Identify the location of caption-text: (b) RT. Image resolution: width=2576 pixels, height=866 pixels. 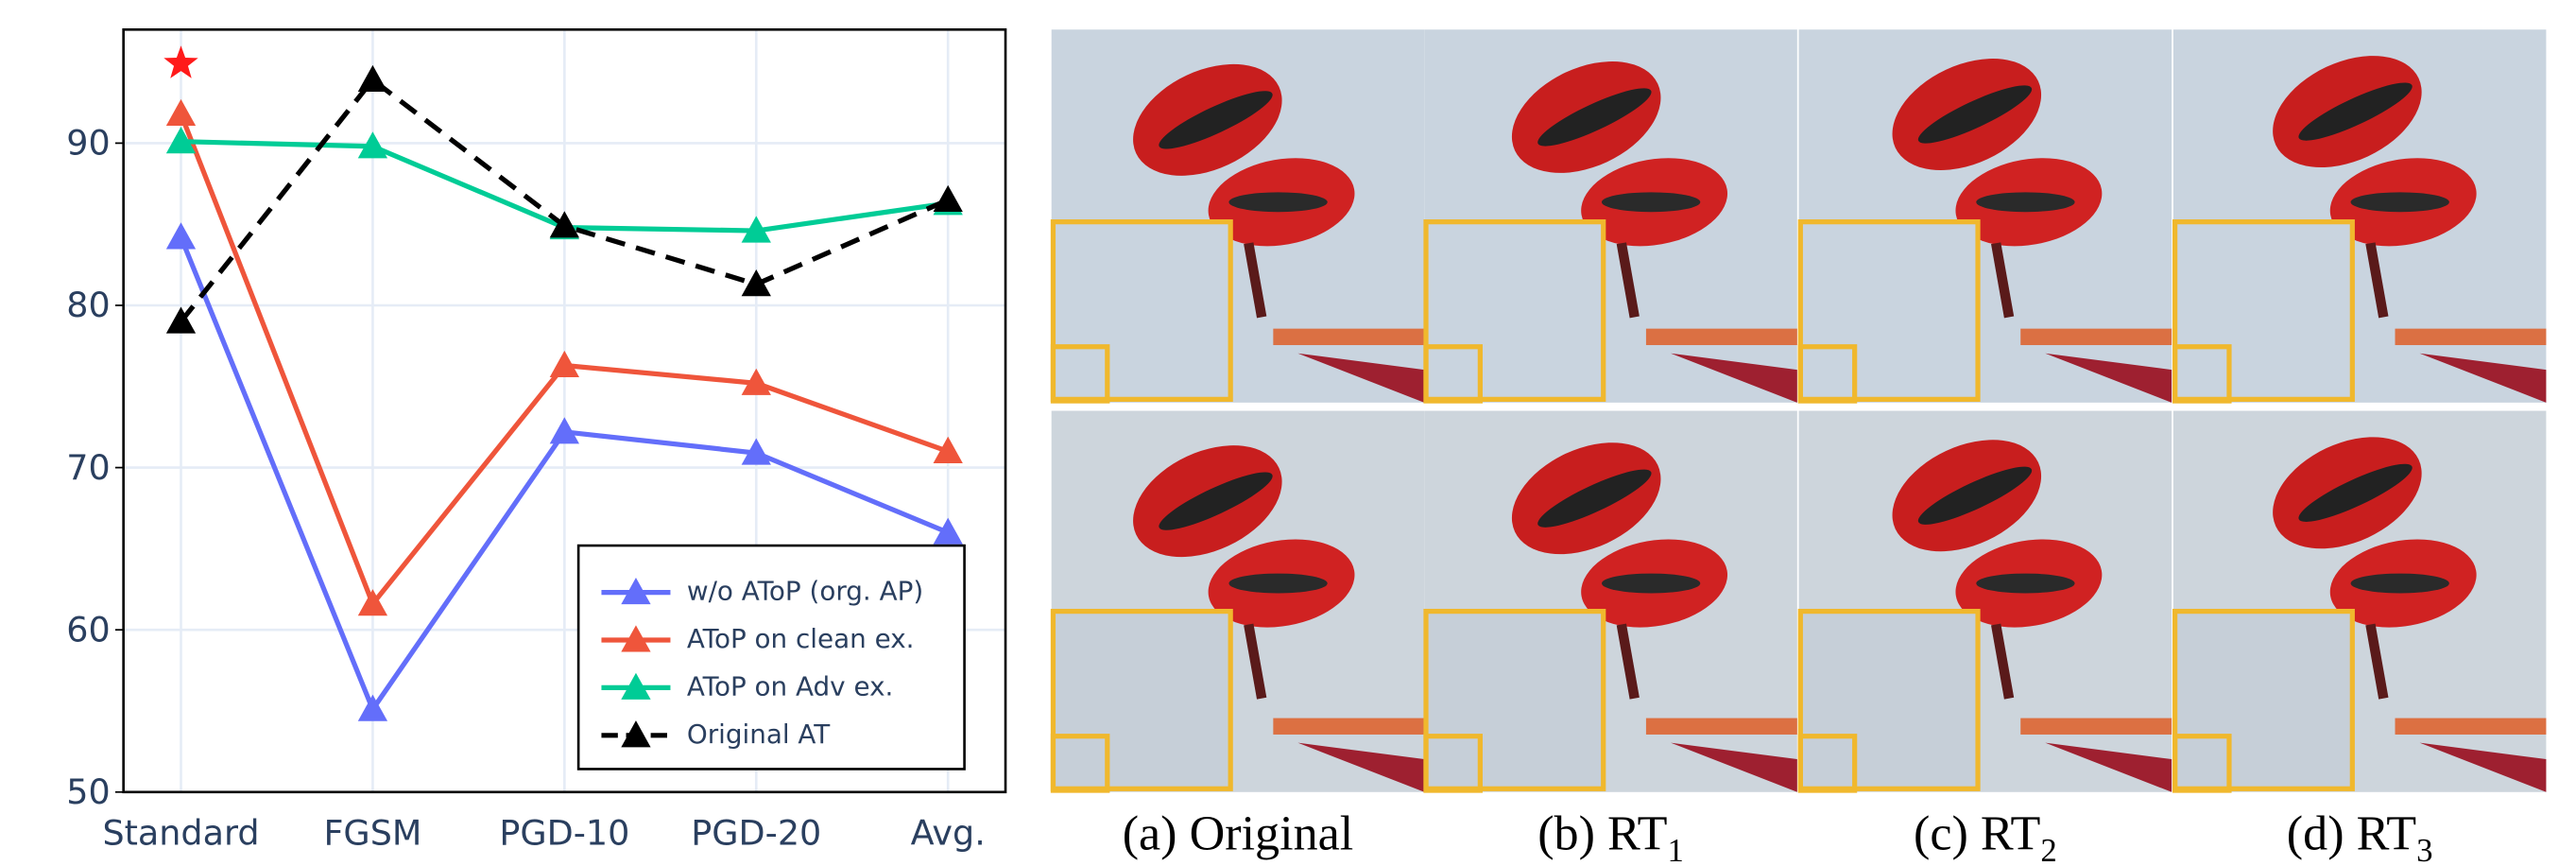
(1602, 834).